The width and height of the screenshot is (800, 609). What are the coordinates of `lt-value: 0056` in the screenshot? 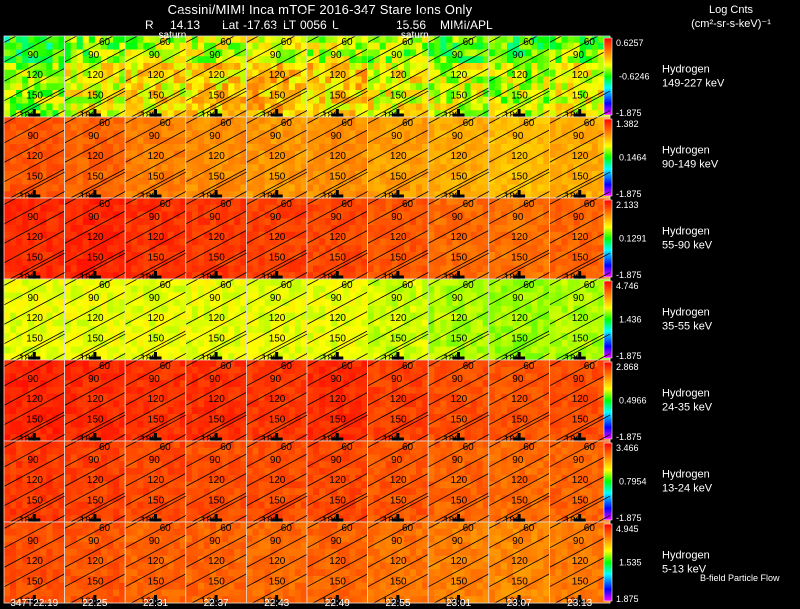 It's located at (313, 25).